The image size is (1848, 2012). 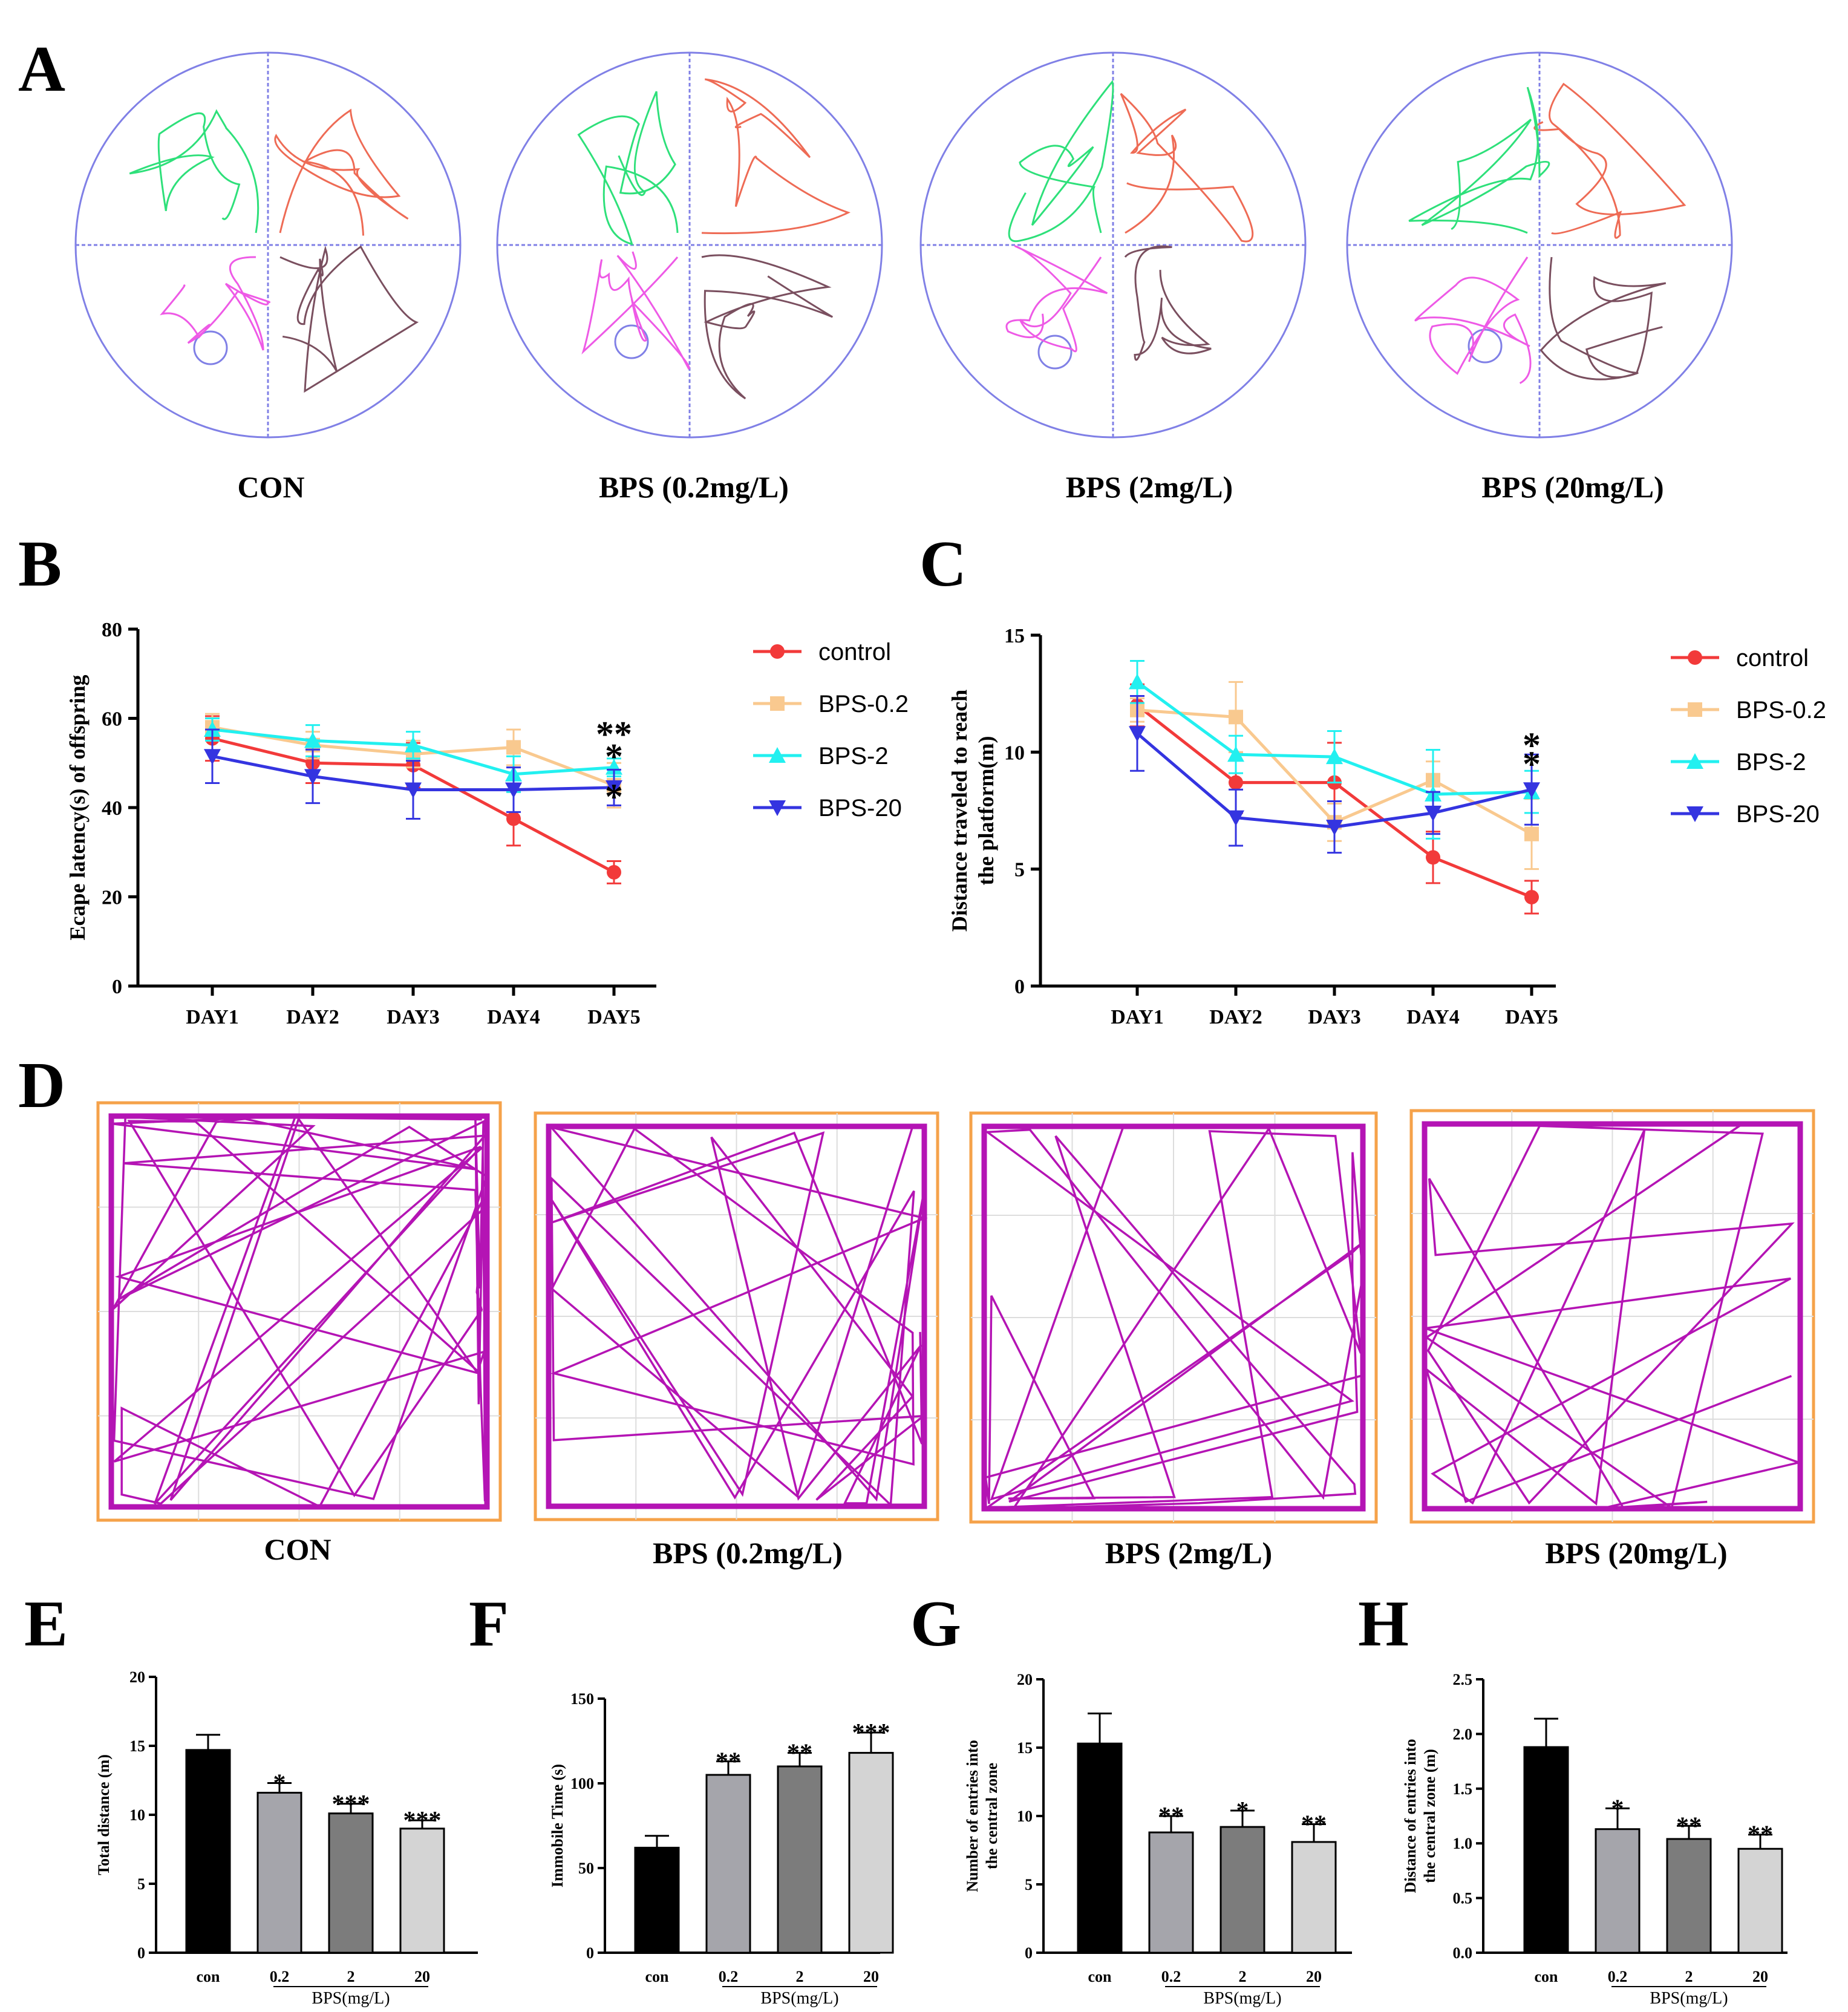 What do you see at coordinates (1463, 1680) in the screenshot?
I see `y-tick-label: 2.5` at bounding box center [1463, 1680].